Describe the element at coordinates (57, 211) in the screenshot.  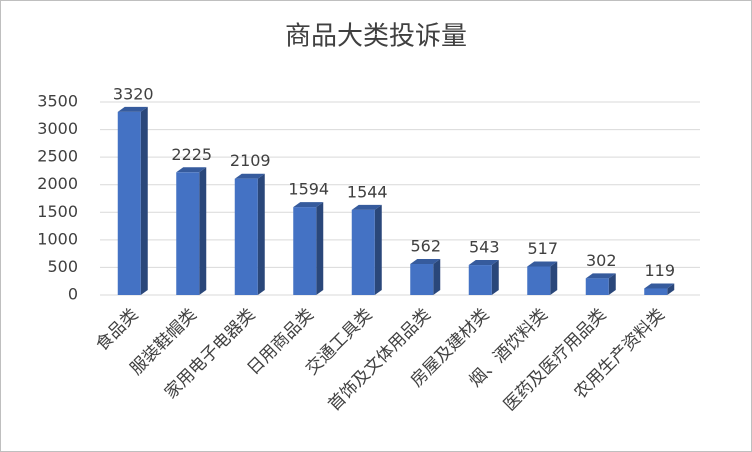
I see `y-tick-label: 1500` at that location.